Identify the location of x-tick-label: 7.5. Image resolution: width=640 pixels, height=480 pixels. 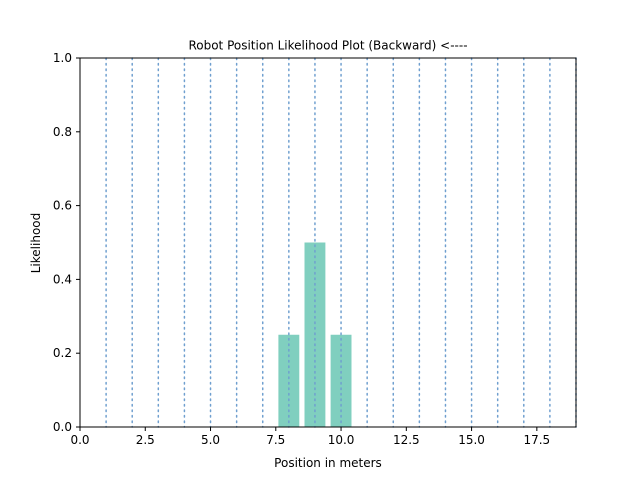
(275, 440).